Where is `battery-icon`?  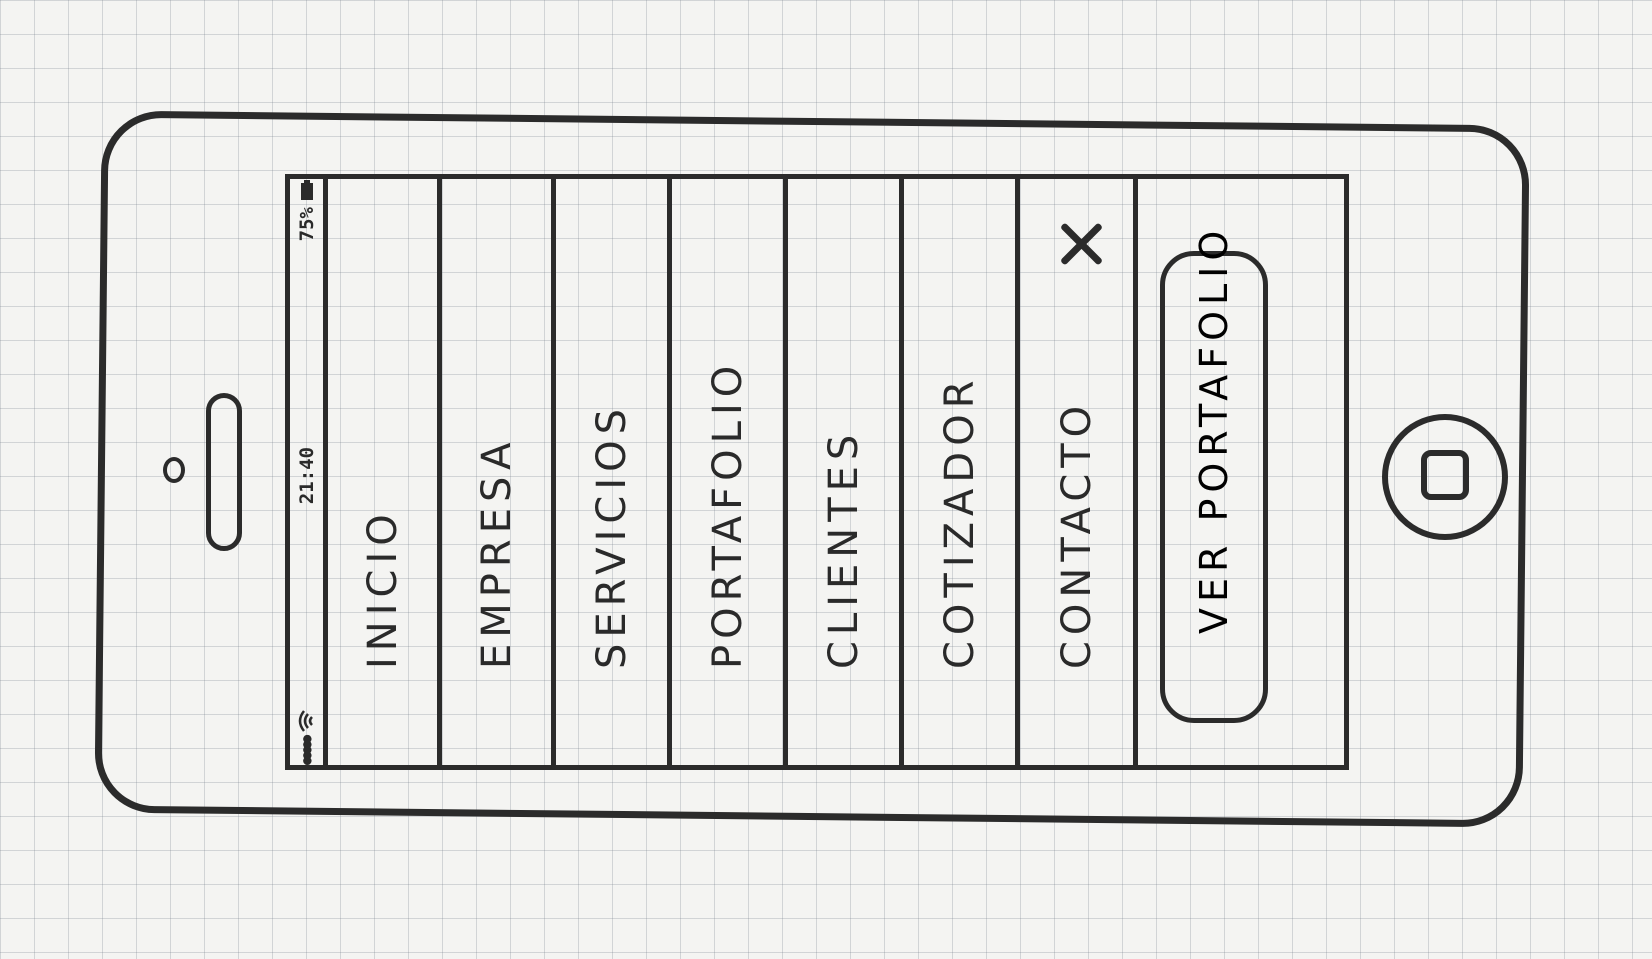
battery-icon is located at coordinates (306, 190).